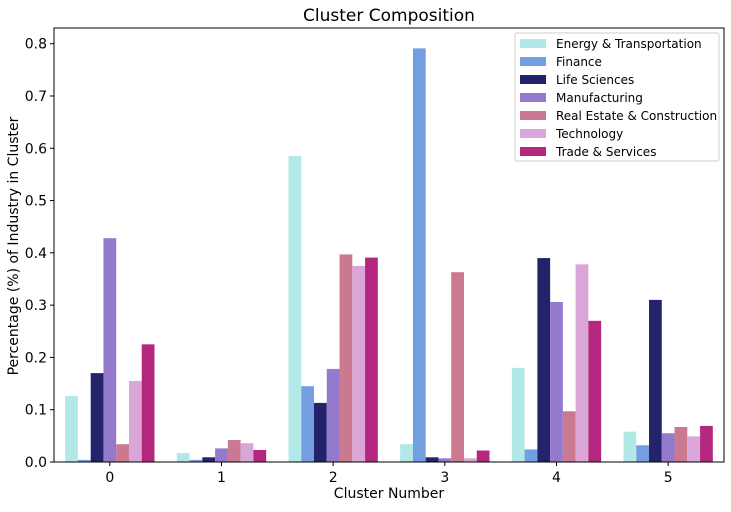  Describe the element at coordinates (599, 98) in the screenshot. I see `legend-label: Manufacturing` at that location.